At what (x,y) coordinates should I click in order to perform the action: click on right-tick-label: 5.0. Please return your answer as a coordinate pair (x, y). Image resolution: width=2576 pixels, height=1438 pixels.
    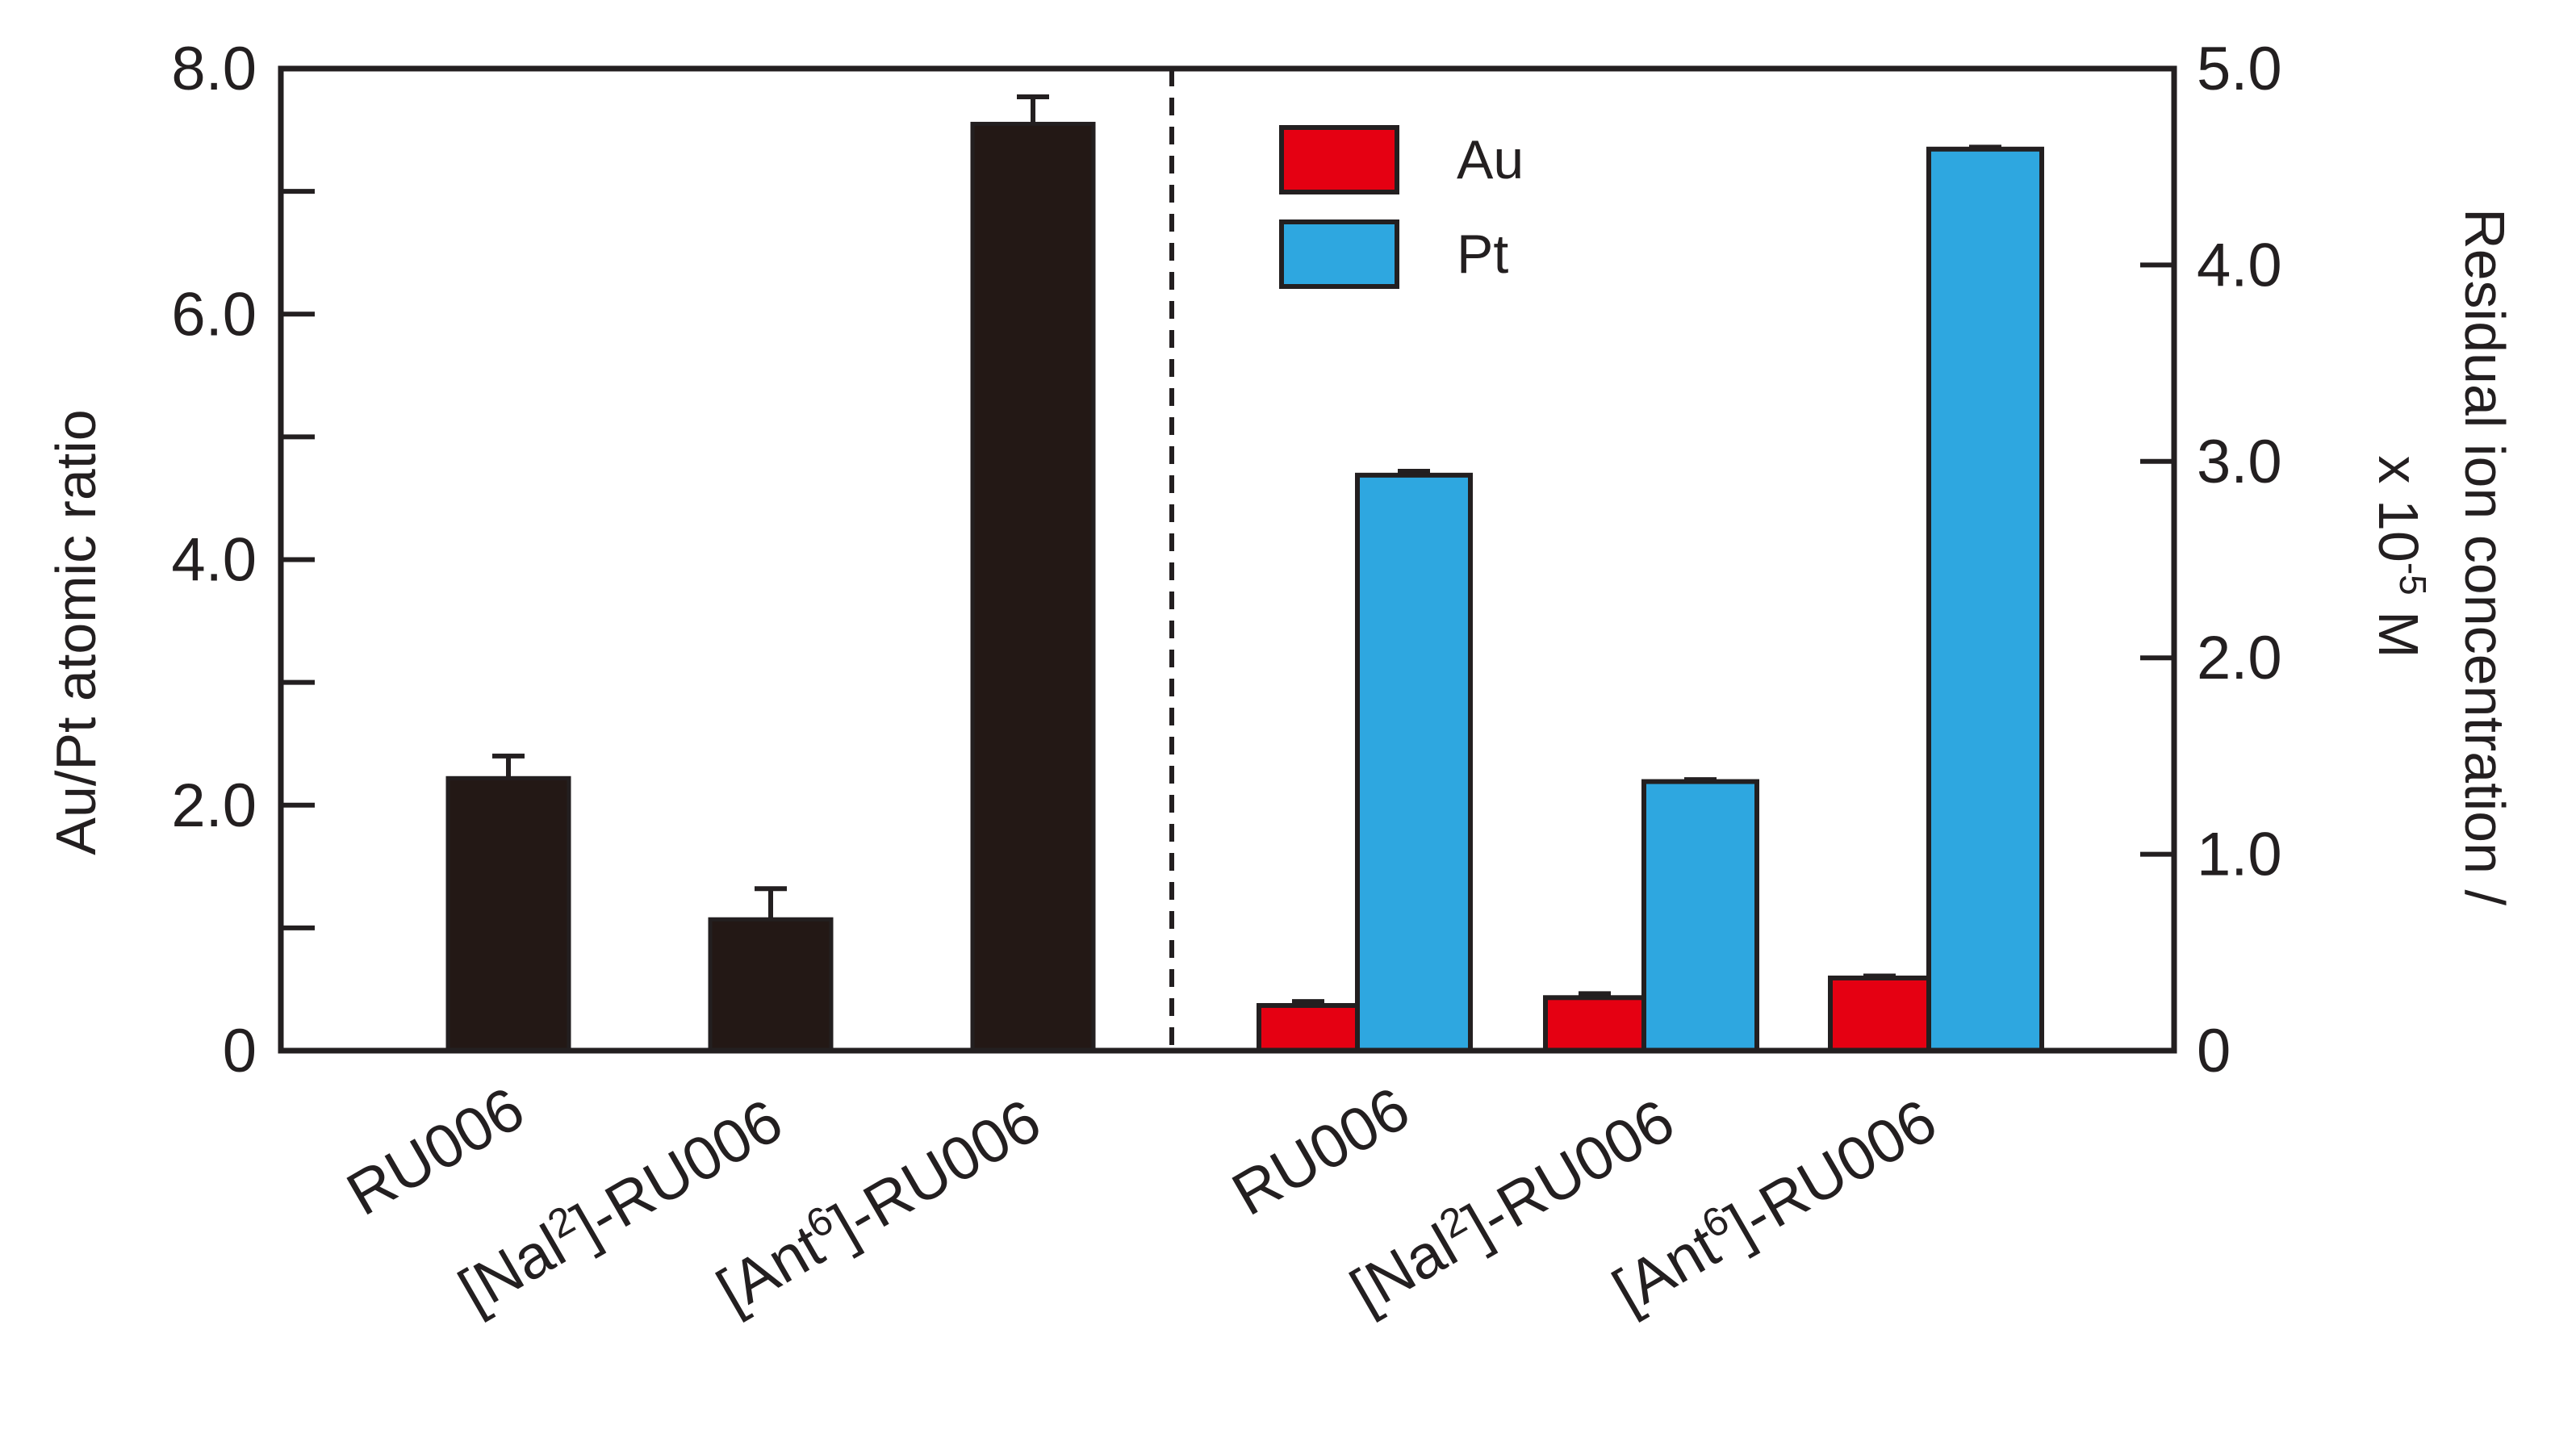
    Looking at the image, I should click on (2239, 69).